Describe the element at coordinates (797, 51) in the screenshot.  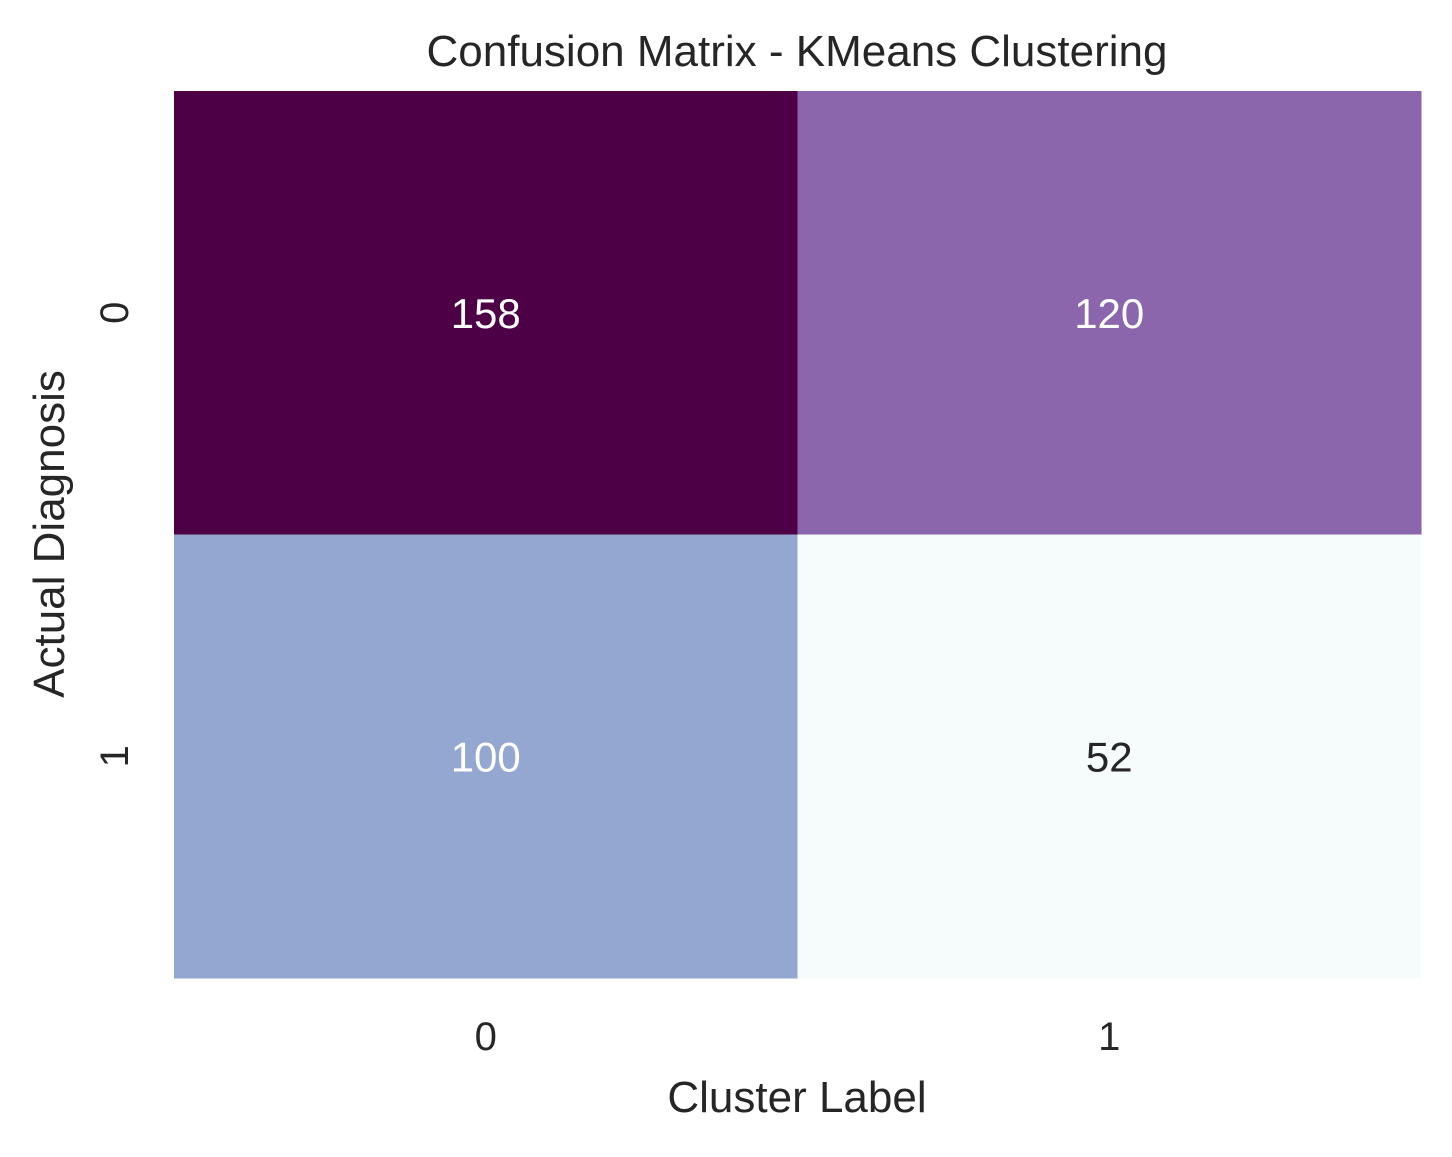
I see `chart-title: Confusion Matrix - KMeans Clustering` at that location.